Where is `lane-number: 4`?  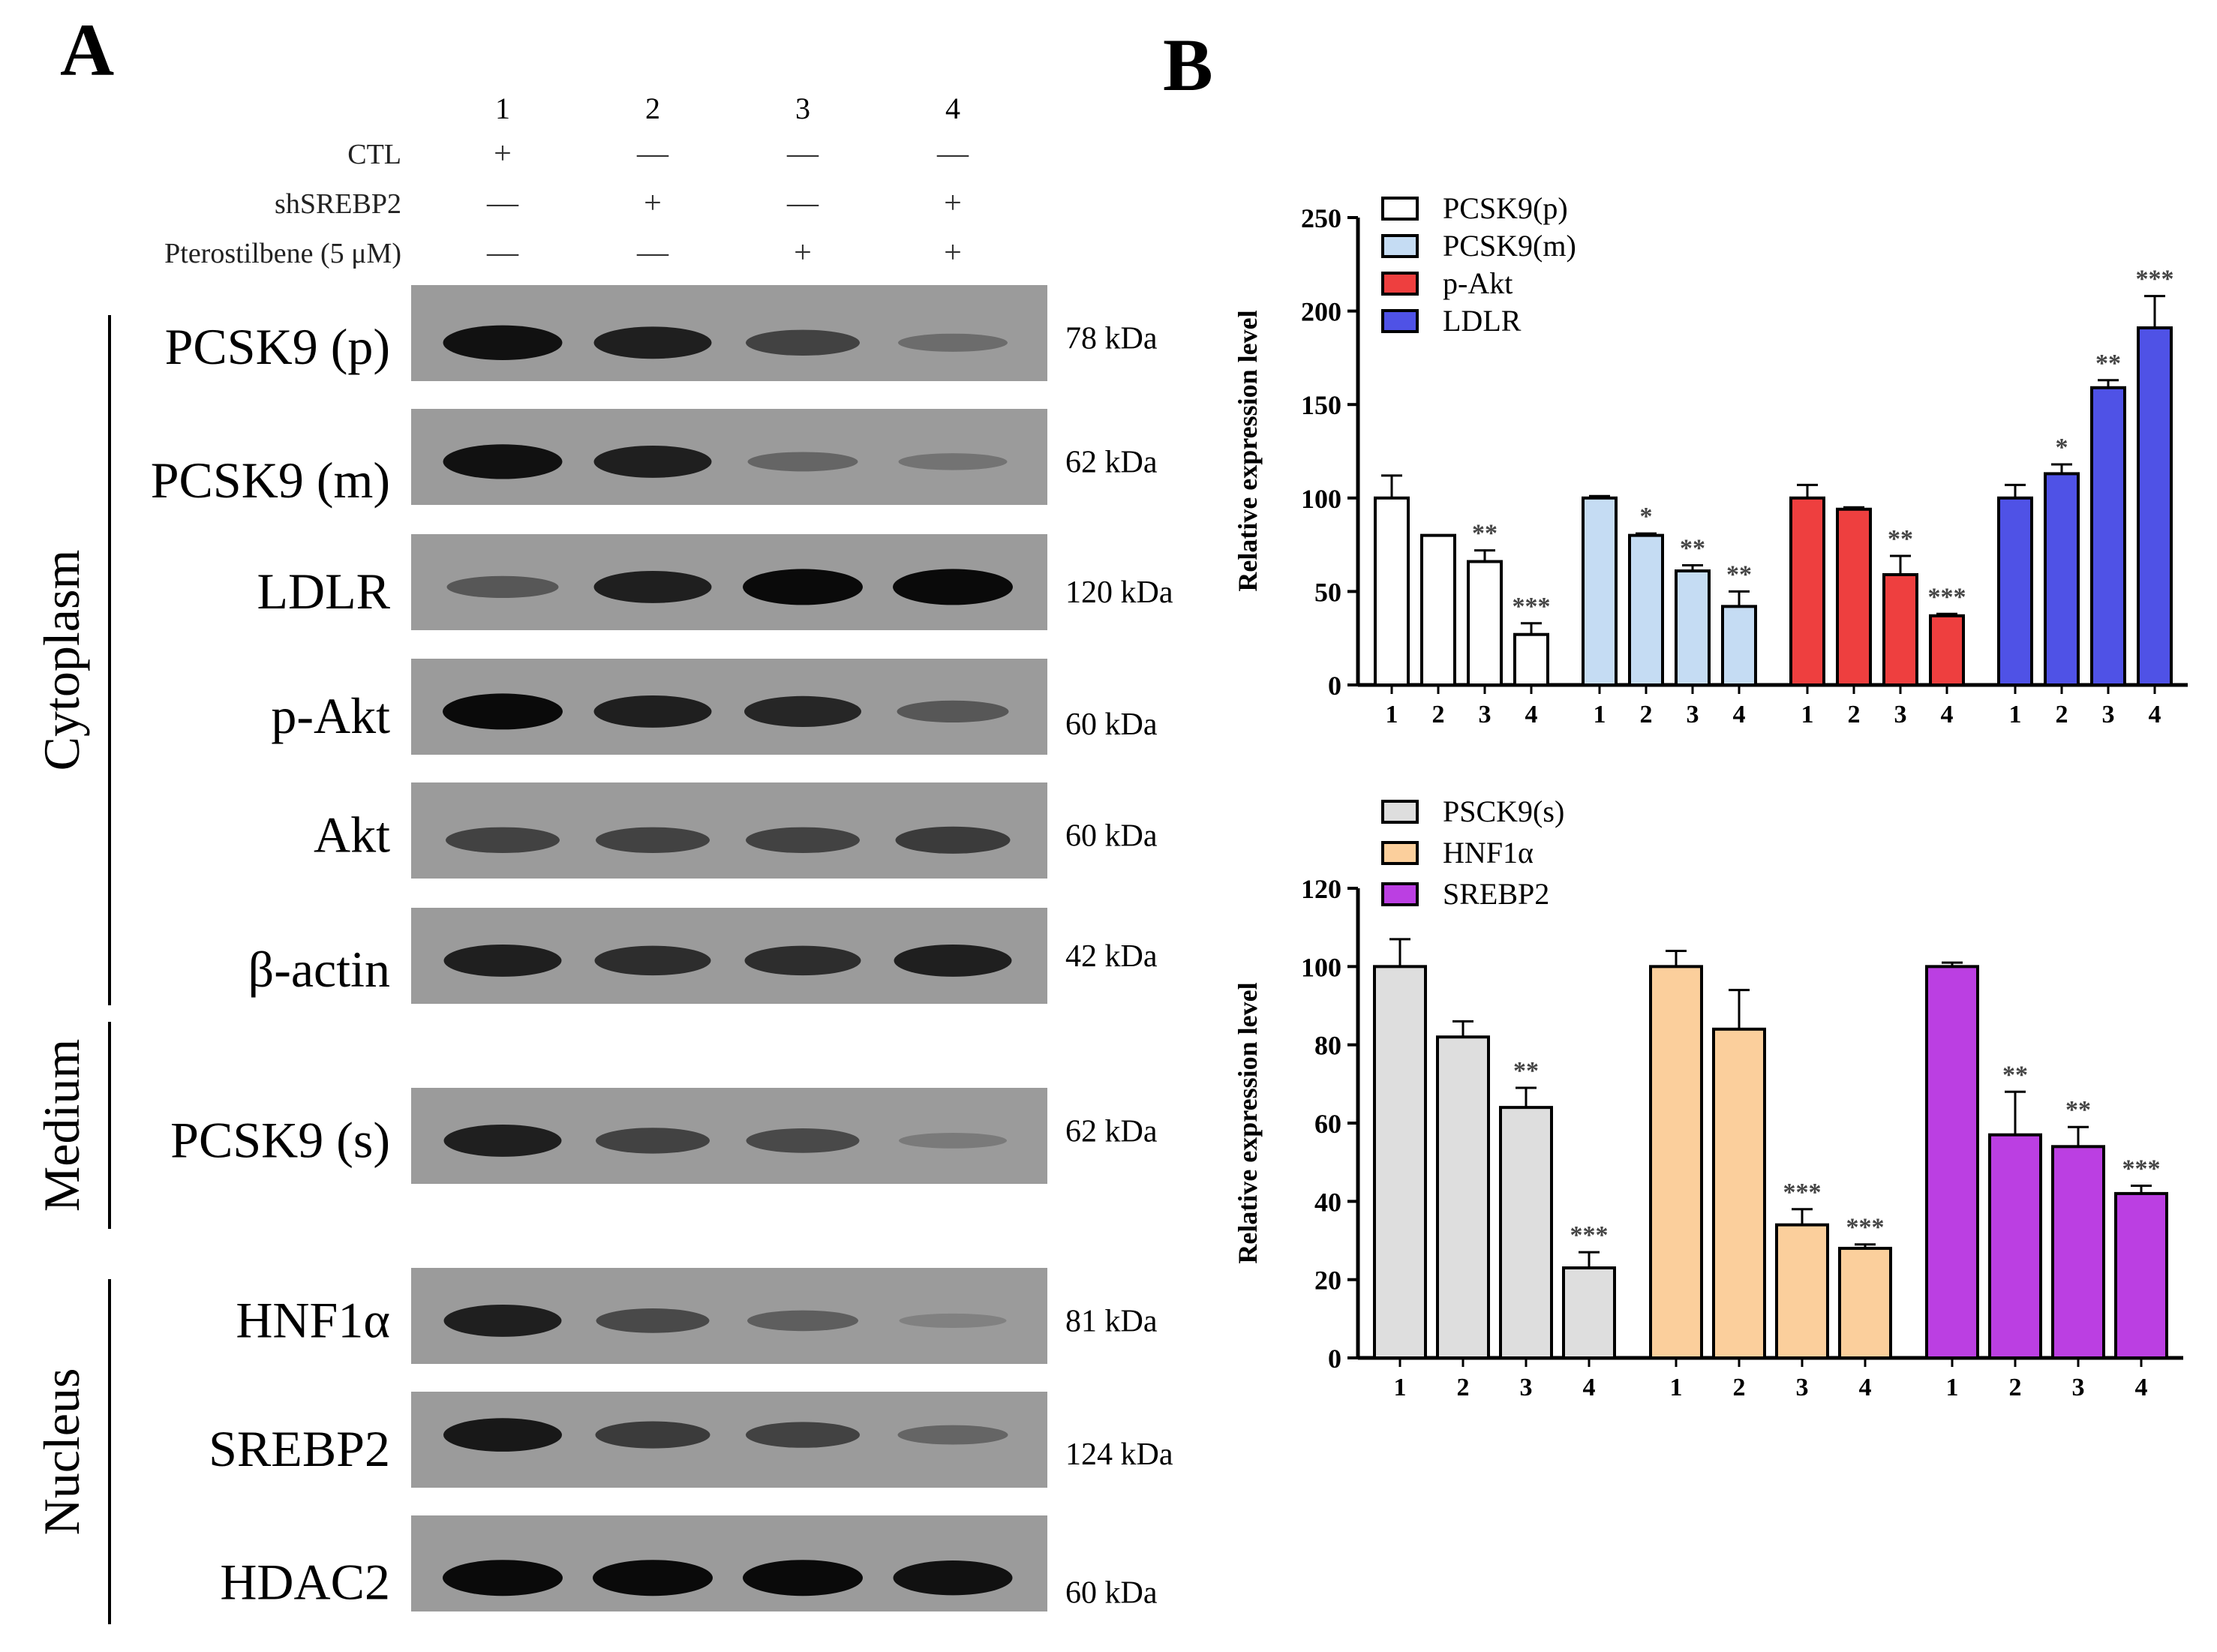 lane-number: 4 is located at coordinates (952, 108).